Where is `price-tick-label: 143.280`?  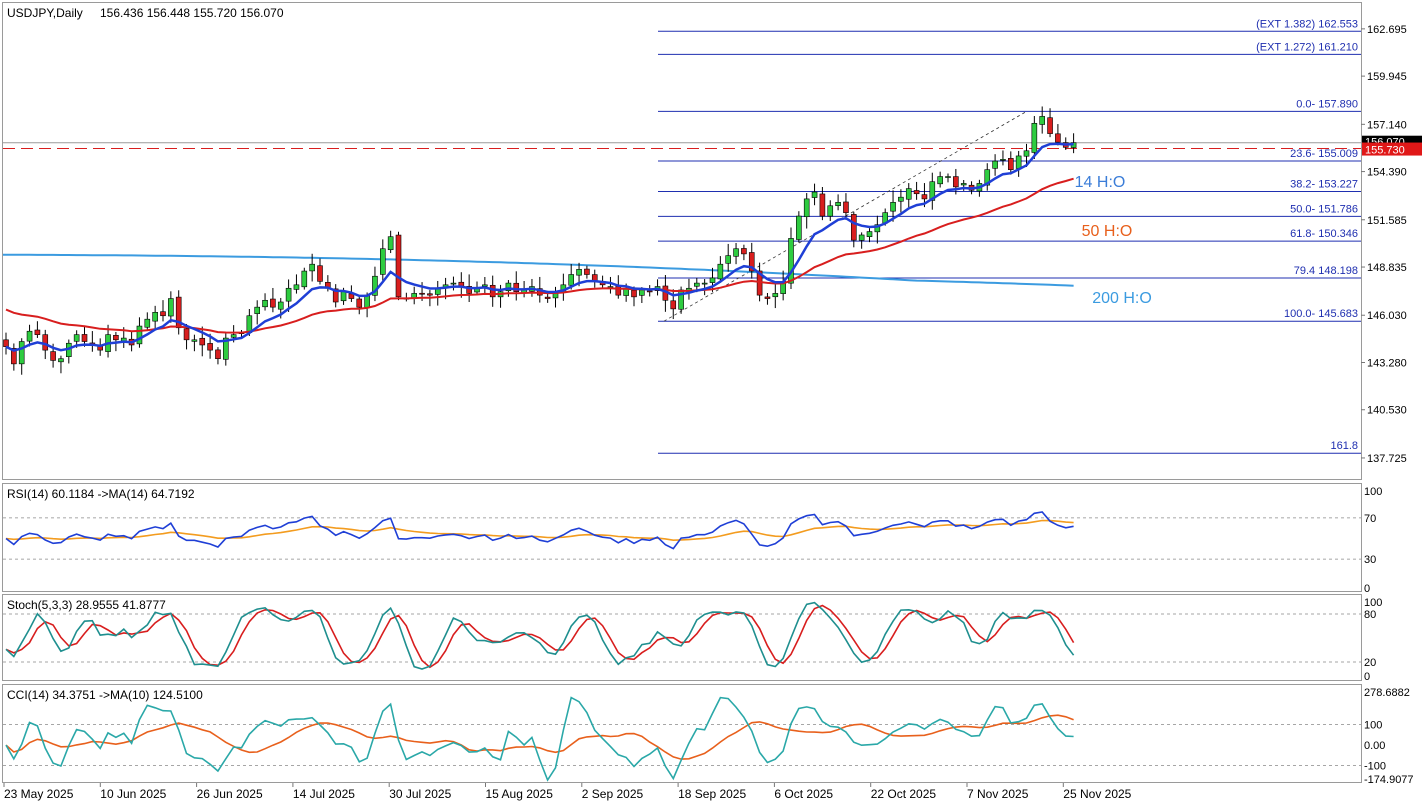
price-tick-label: 143.280 is located at coordinates (1387, 363).